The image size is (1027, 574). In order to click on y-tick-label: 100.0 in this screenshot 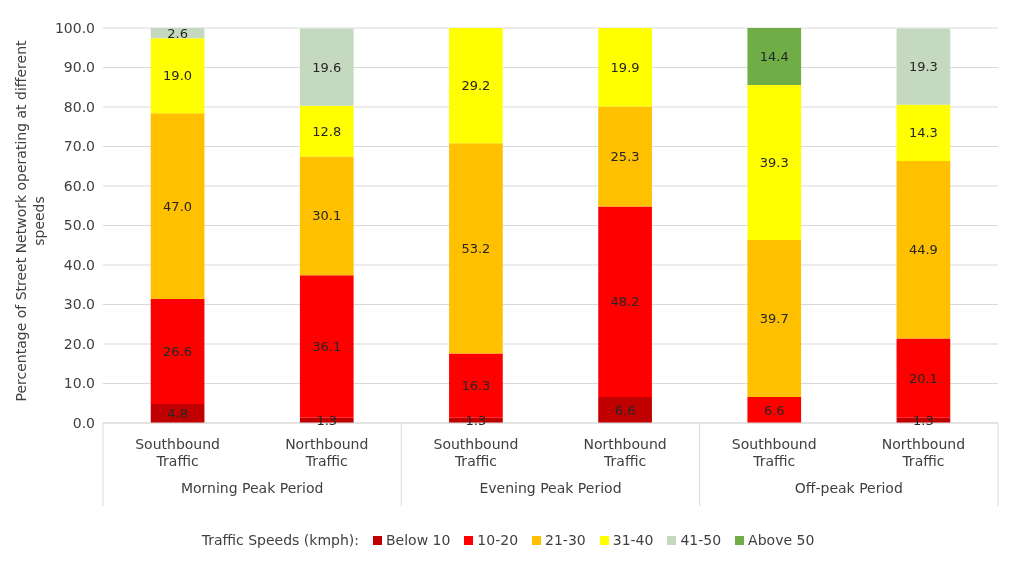, I will do `click(74, 27)`.